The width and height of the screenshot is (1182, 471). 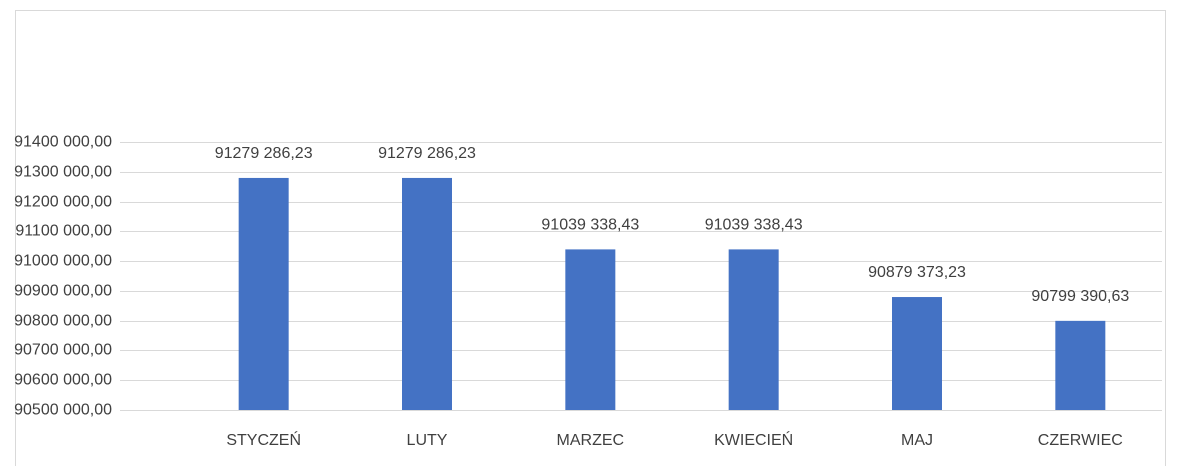 I want to click on y-tick-label: 90800 000,00, so click(x=63, y=321).